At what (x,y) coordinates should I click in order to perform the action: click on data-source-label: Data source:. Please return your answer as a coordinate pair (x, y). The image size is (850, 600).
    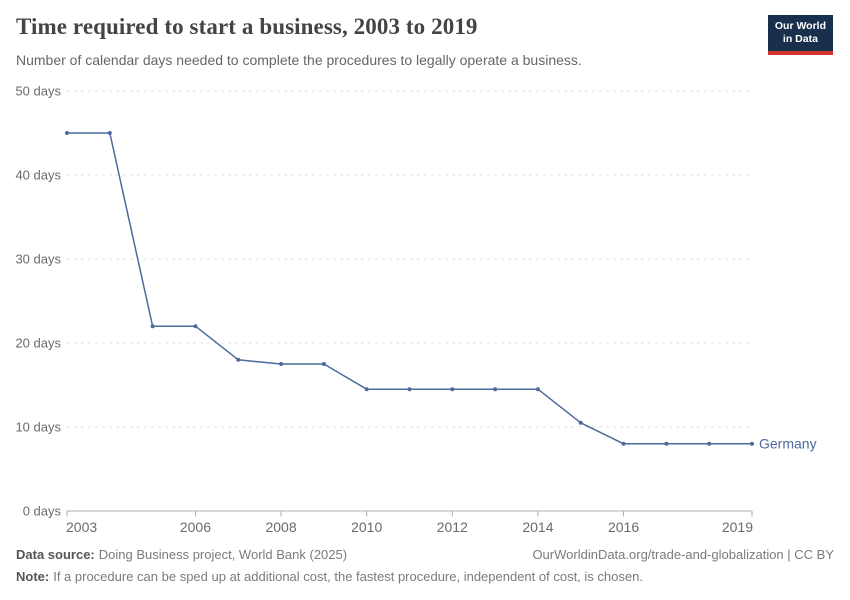
    Looking at the image, I should click on (55, 554).